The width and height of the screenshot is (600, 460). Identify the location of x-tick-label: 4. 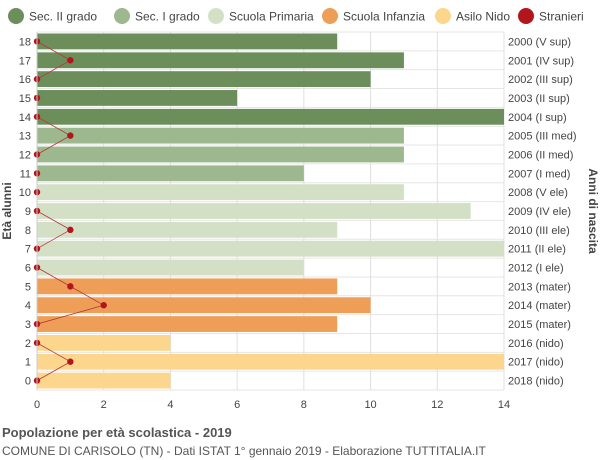
(170, 405).